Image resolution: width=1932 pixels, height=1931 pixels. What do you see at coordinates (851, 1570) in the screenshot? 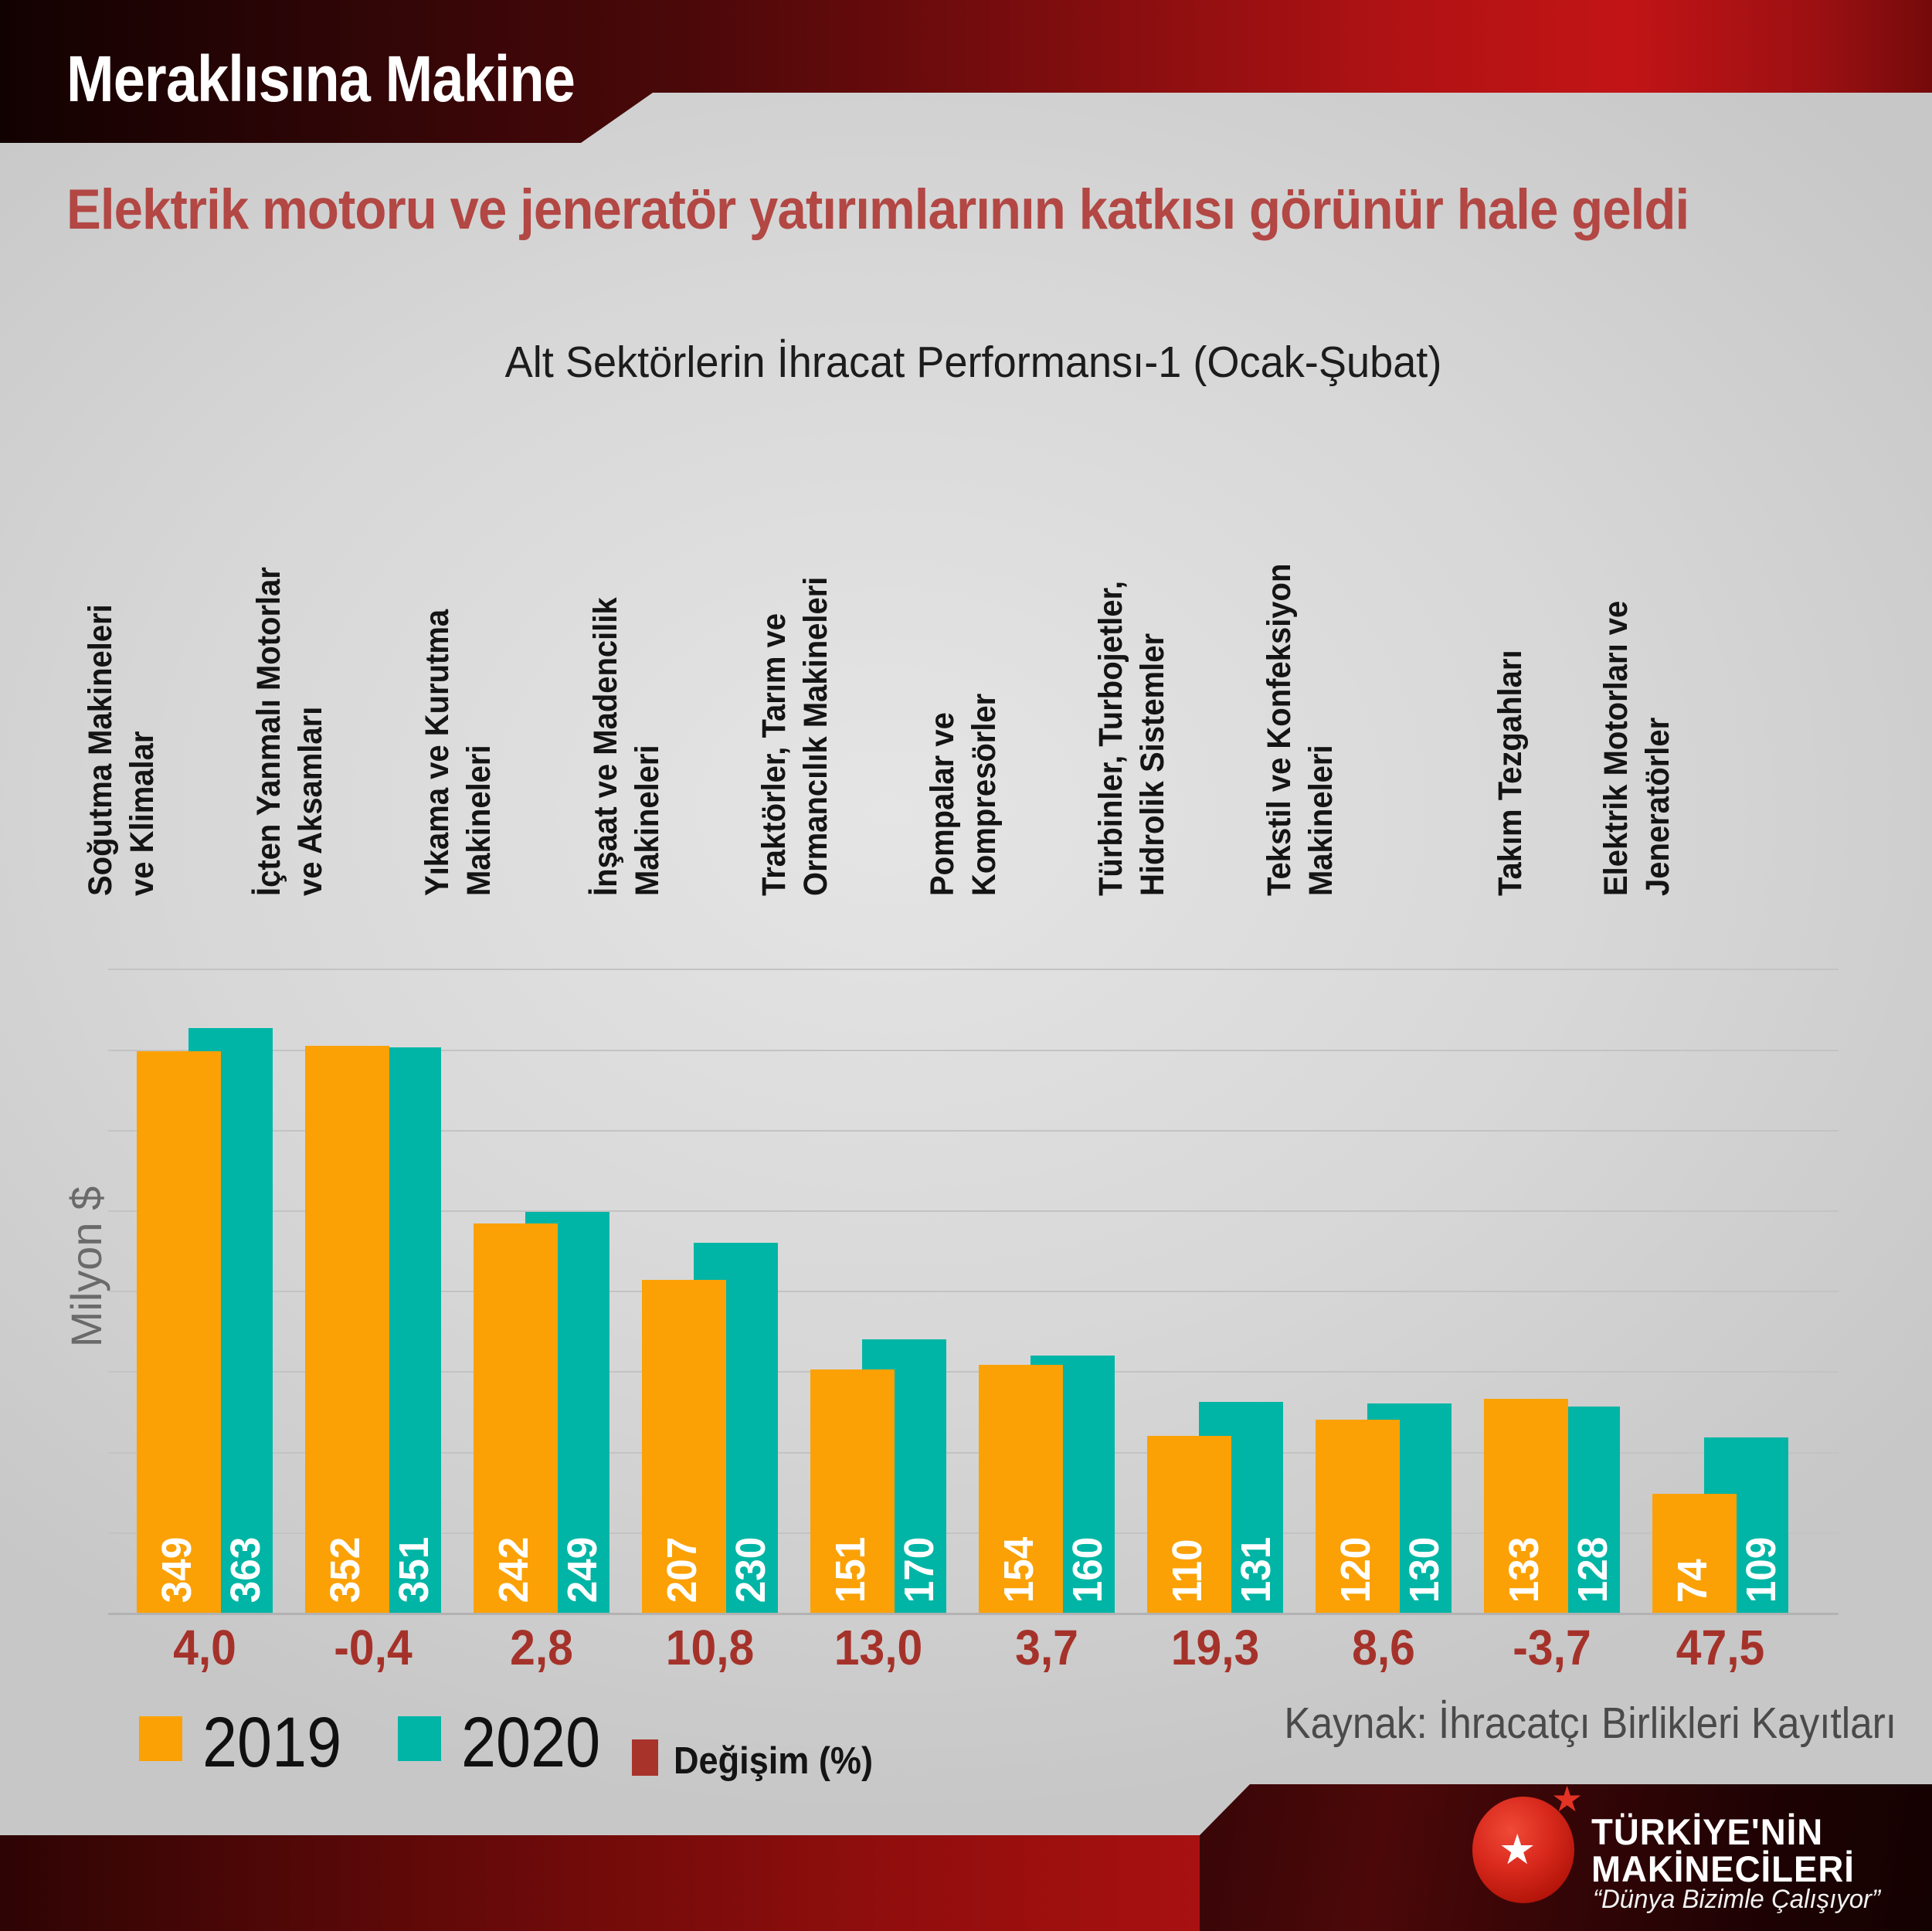
I see `bar-value-2019: 151` at bounding box center [851, 1570].